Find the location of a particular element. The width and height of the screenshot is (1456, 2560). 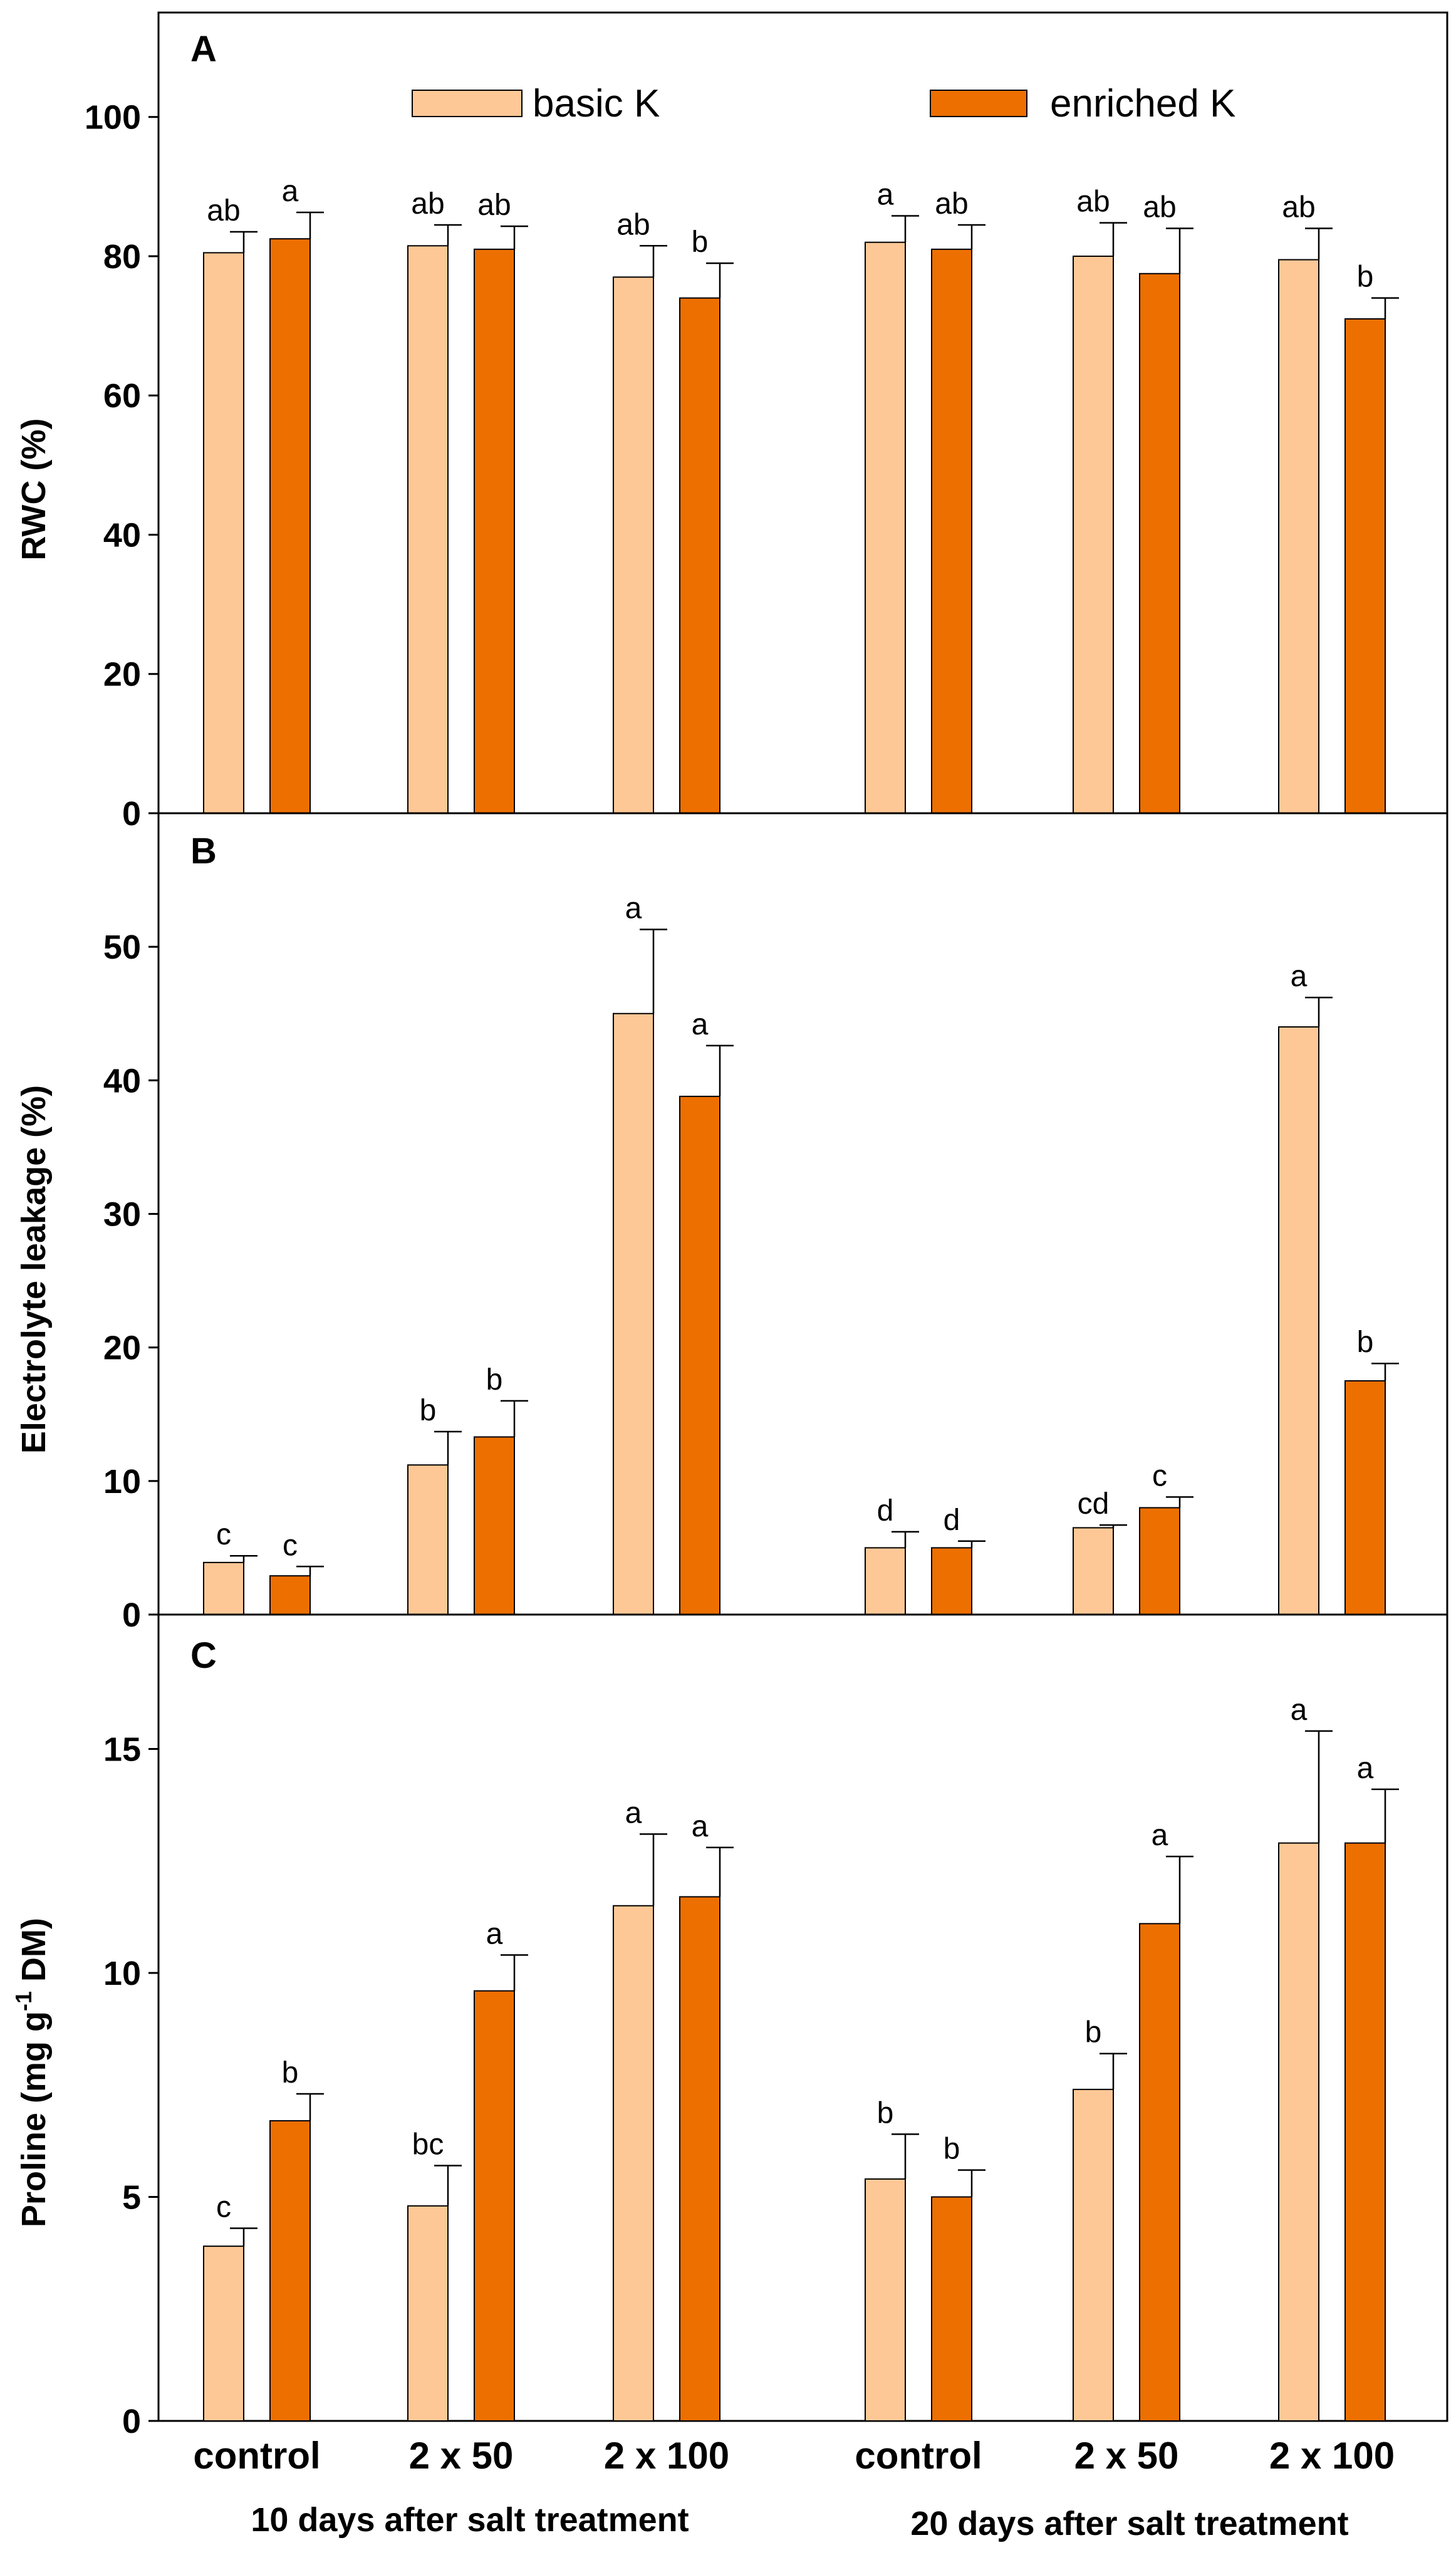

x-tick-label-2x100-10d: 2 x 100 is located at coordinates (667, 2456).